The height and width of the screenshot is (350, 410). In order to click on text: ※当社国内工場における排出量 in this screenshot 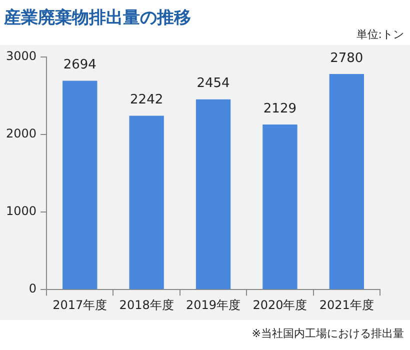, I will do `click(328, 333)`.